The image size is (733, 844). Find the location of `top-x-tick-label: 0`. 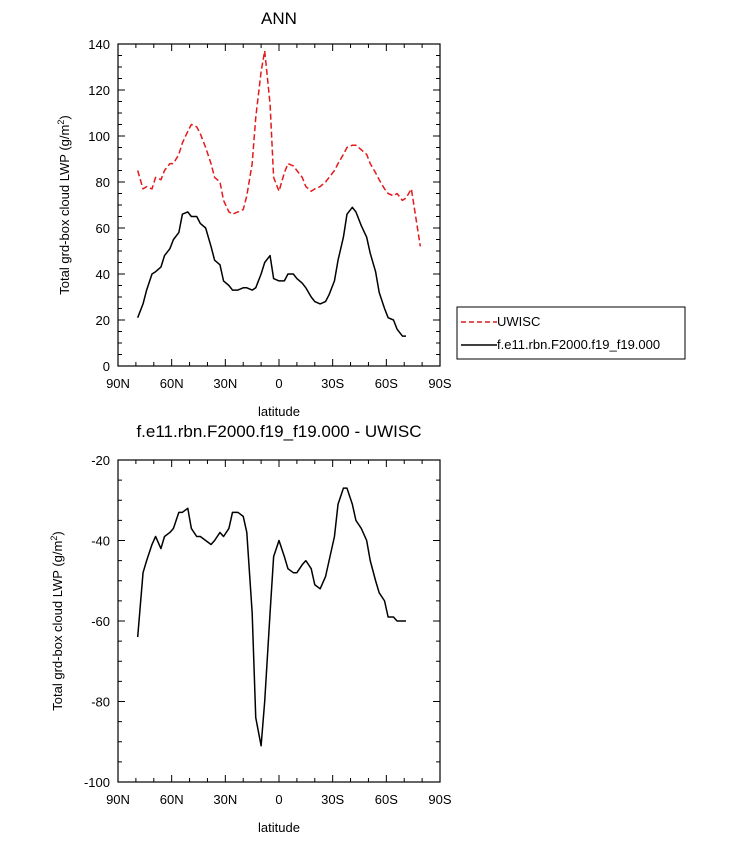

top-x-tick-label: 0 is located at coordinates (278, 383).